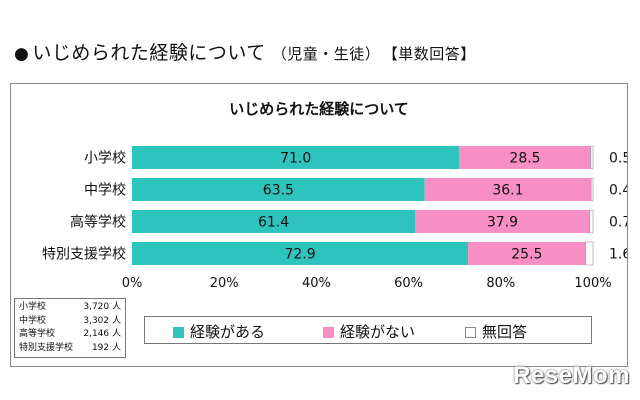 The height and width of the screenshot is (400, 640). What do you see at coordinates (149, 53) in the screenshot?
I see `title-main: いじめられた経験について` at bounding box center [149, 53].